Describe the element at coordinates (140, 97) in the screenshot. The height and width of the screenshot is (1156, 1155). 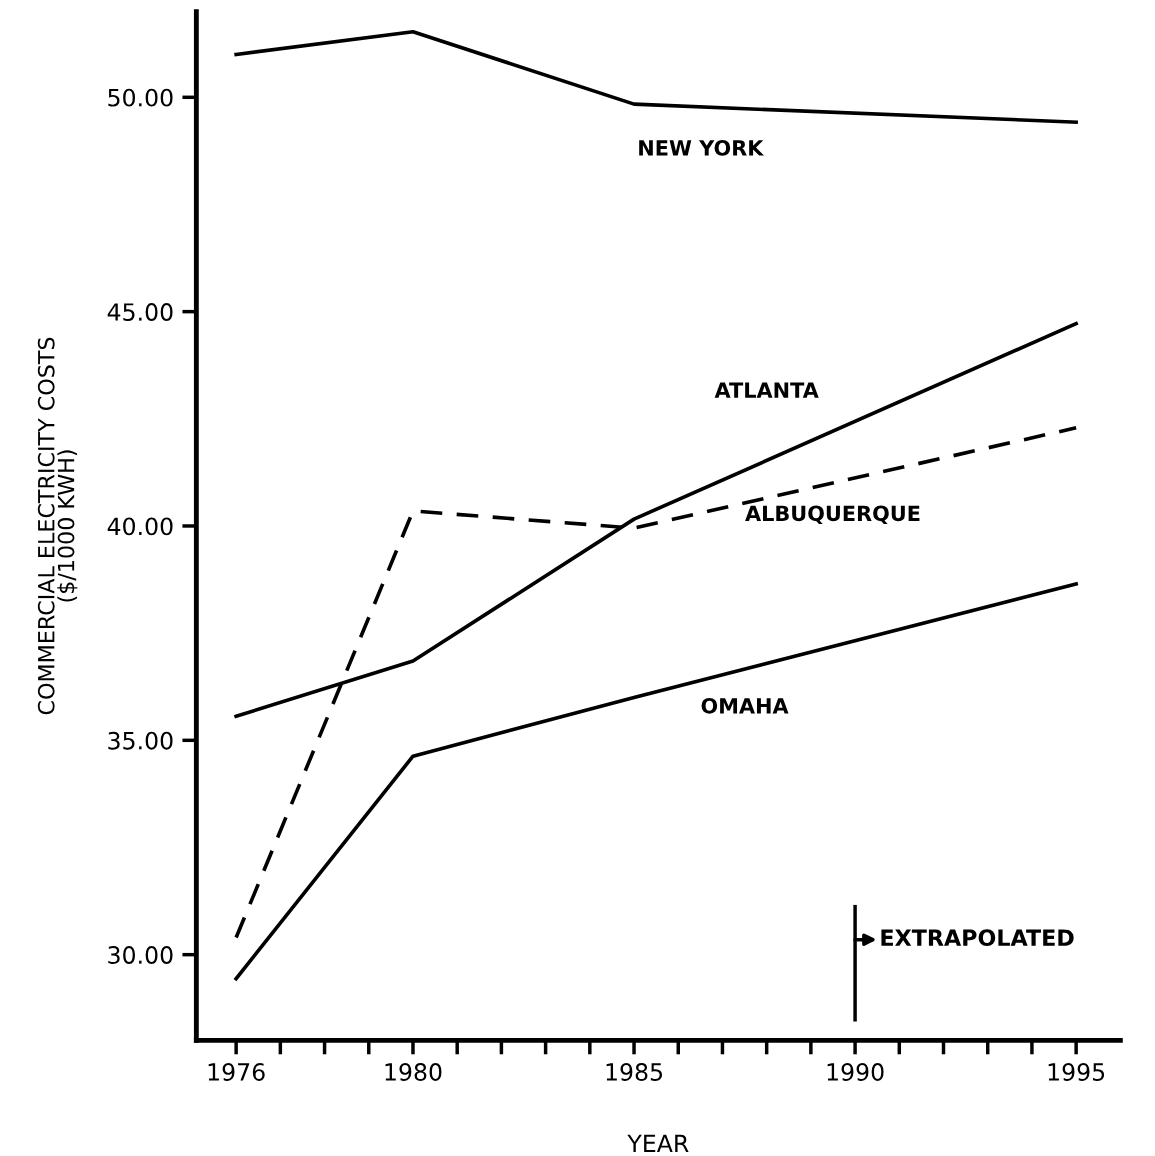
I see `y-tick-label: 50.00` at that location.